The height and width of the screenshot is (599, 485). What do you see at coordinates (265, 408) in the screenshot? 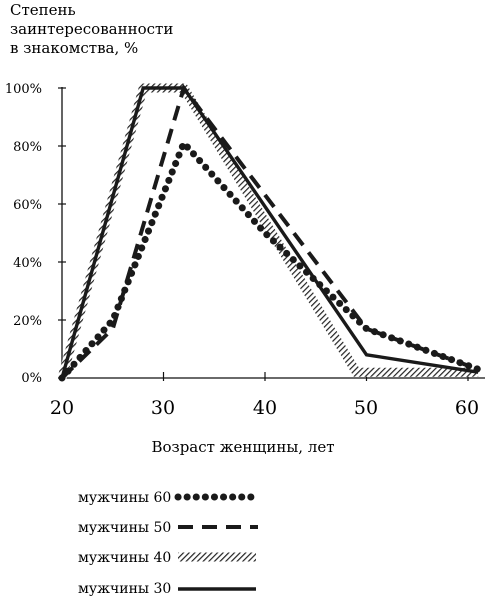
I see `x-tick-label-40: 40` at bounding box center [265, 408].